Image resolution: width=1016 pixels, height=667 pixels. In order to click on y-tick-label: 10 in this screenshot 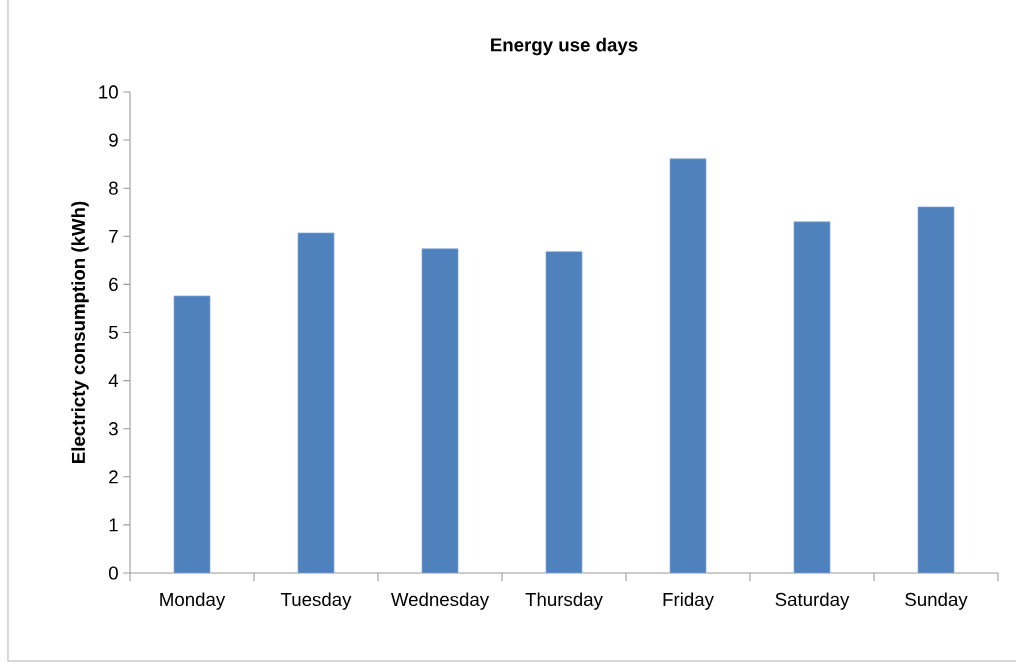, I will do `click(108, 92)`.